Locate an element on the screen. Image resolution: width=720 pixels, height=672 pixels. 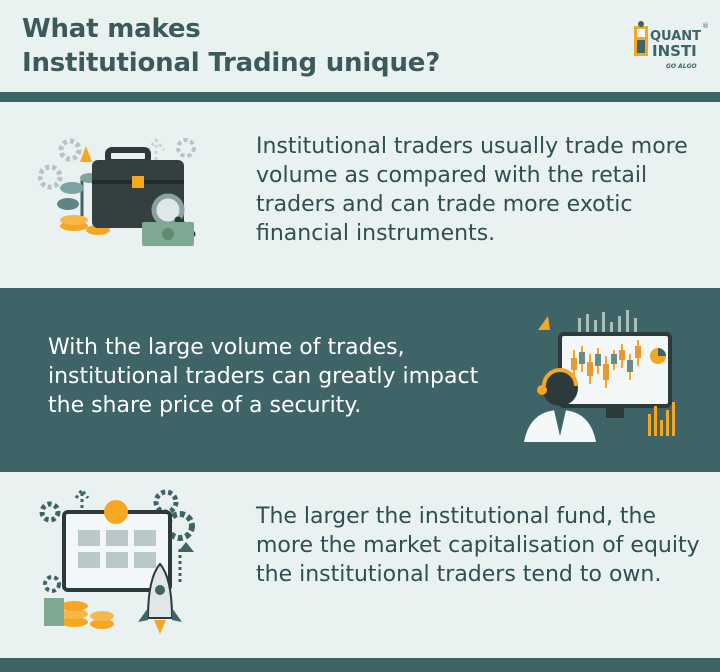
svg-text: QUANT is located at coordinates (675, 36).